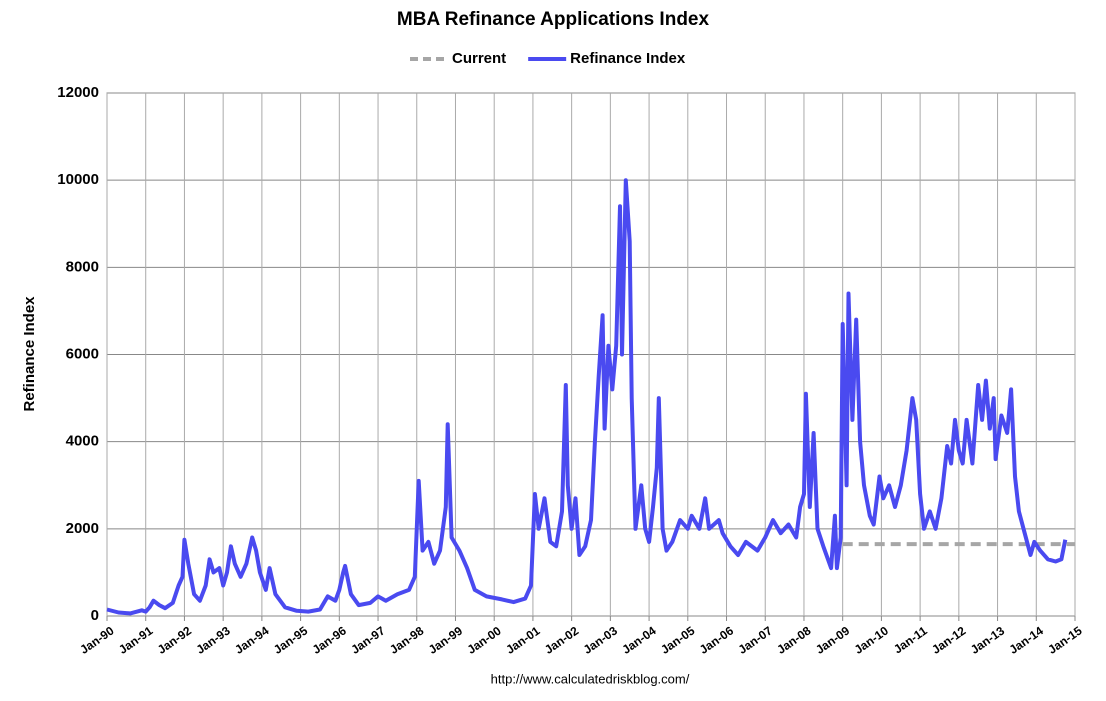 This screenshot has width=1106, height=701. Describe the element at coordinates (78, 92) in the screenshot. I see `y-tick-label: 12000` at that location.